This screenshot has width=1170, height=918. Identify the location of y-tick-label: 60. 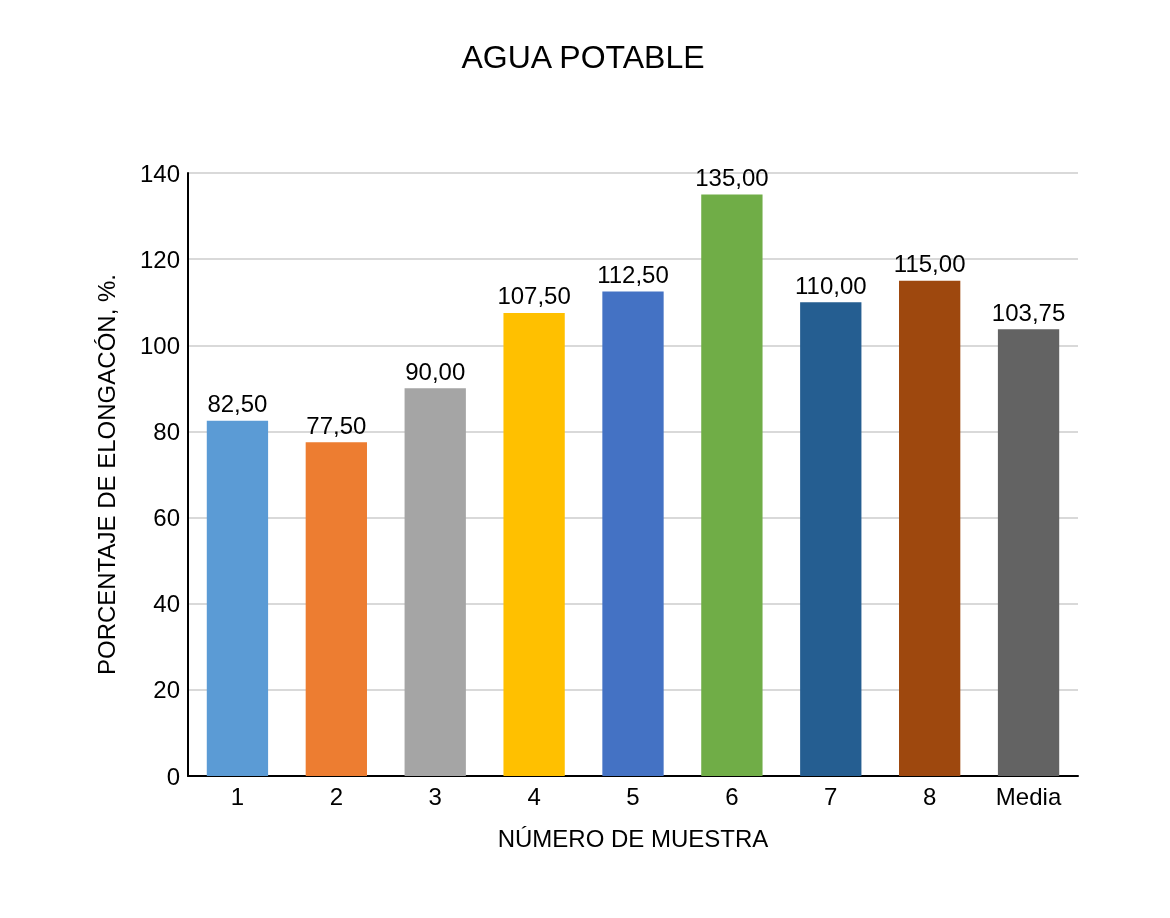
(166, 518).